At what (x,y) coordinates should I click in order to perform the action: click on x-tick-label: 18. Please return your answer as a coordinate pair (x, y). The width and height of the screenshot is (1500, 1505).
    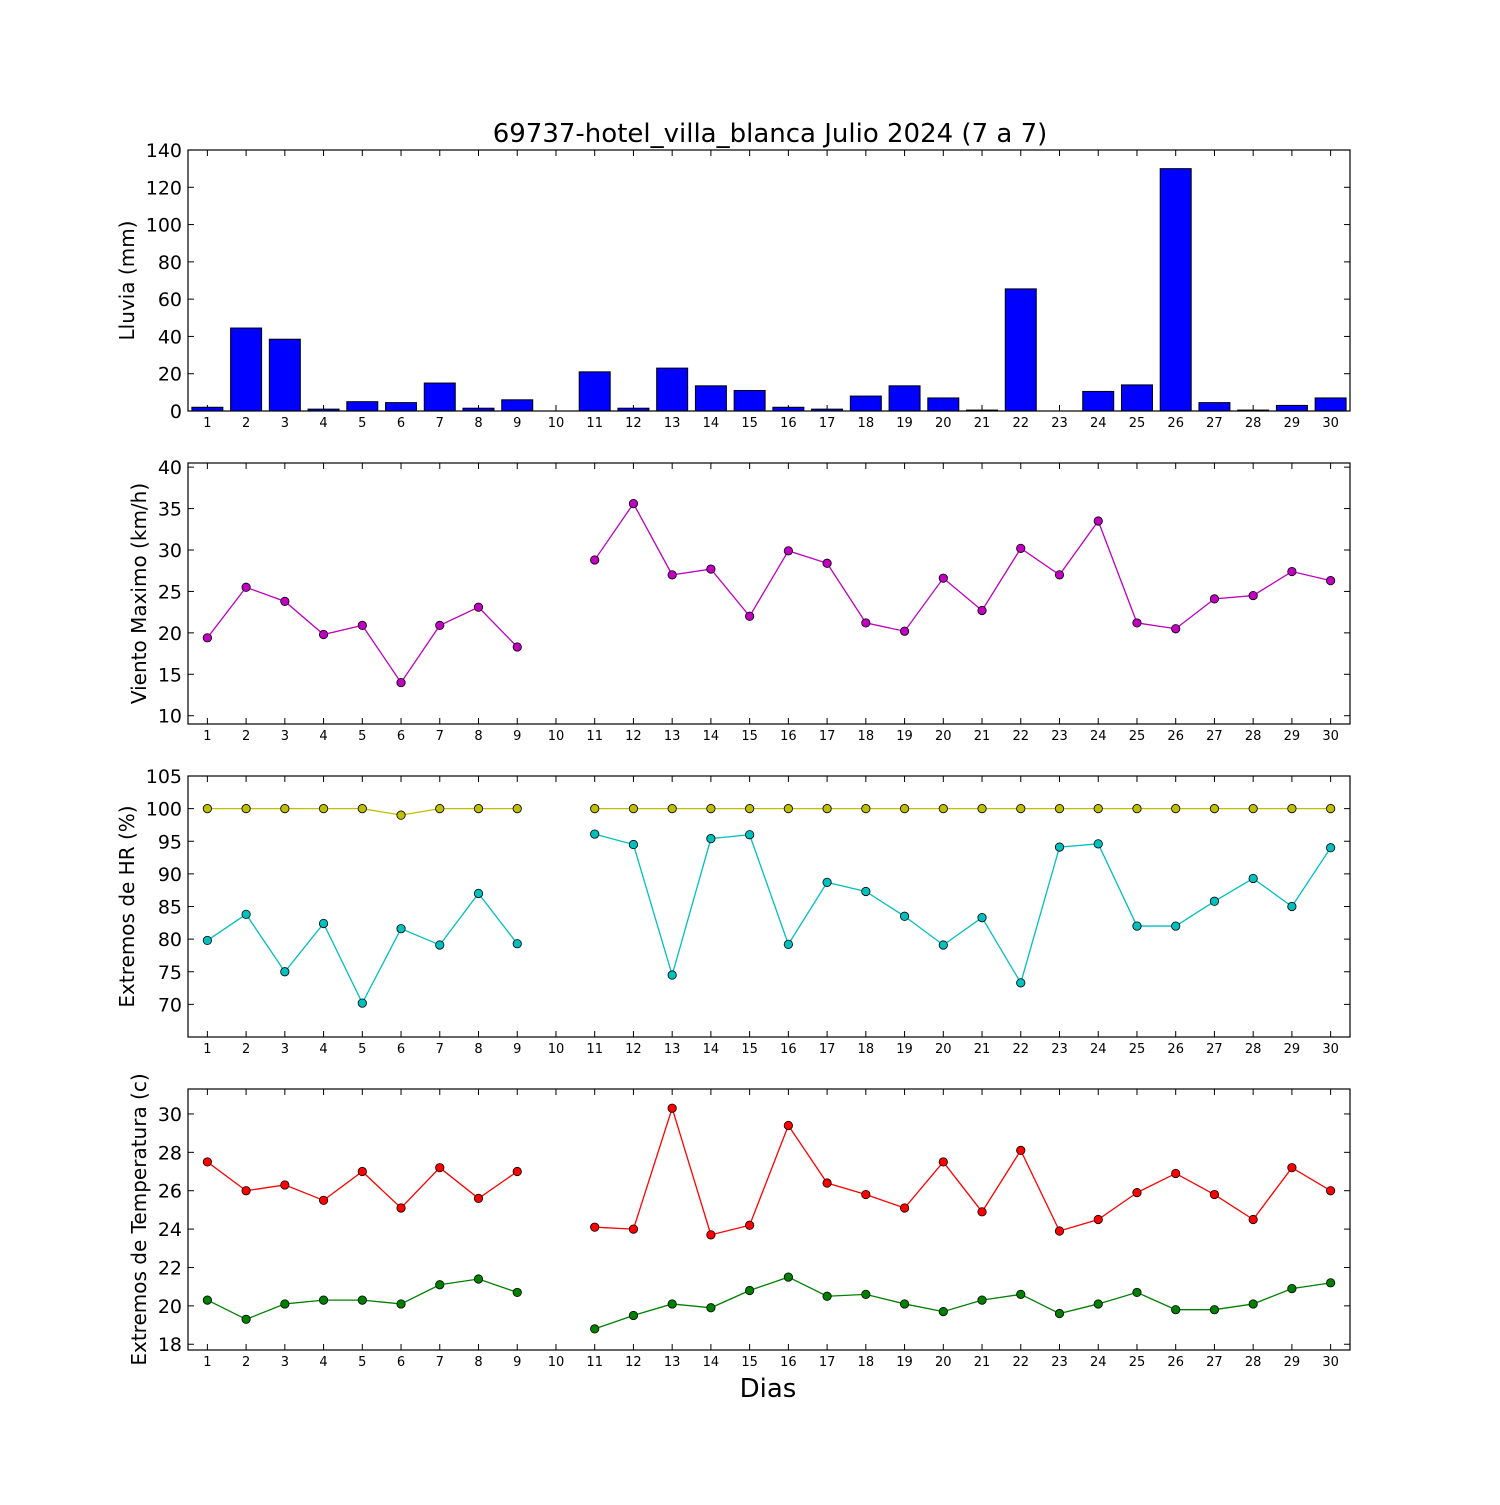
    Looking at the image, I should click on (866, 736).